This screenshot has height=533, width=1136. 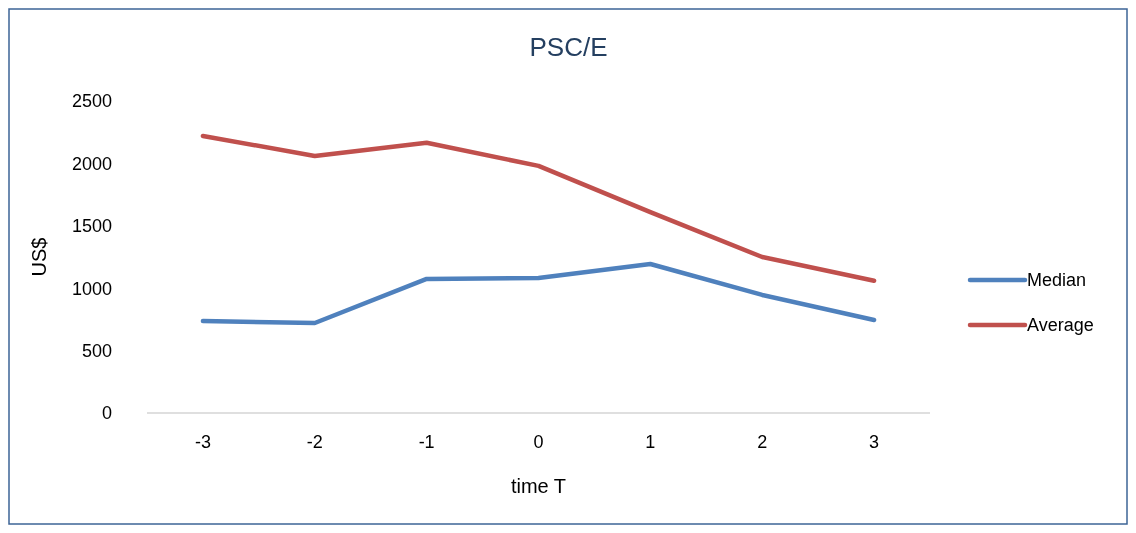 What do you see at coordinates (202, 442) in the screenshot?
I see `x-tick-label: -3` at bounding box center [202, 442].